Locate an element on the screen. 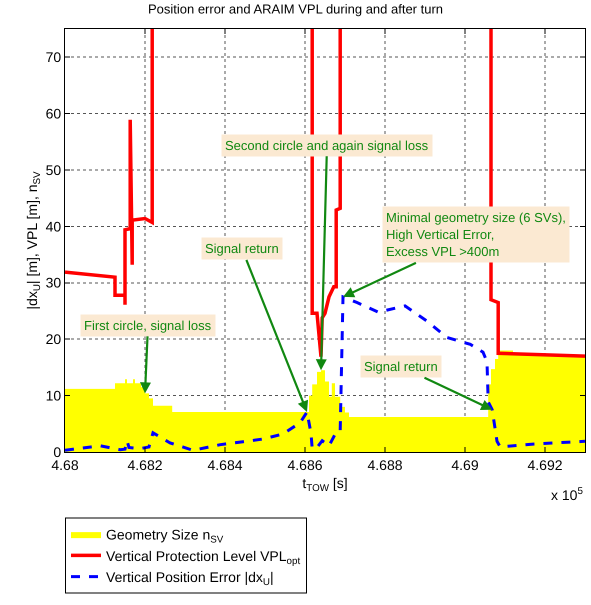 The image size is (591, 605). legend-label: Vertical Protection Level VPL$_{opt}$ is located at coordinates (203, 557).